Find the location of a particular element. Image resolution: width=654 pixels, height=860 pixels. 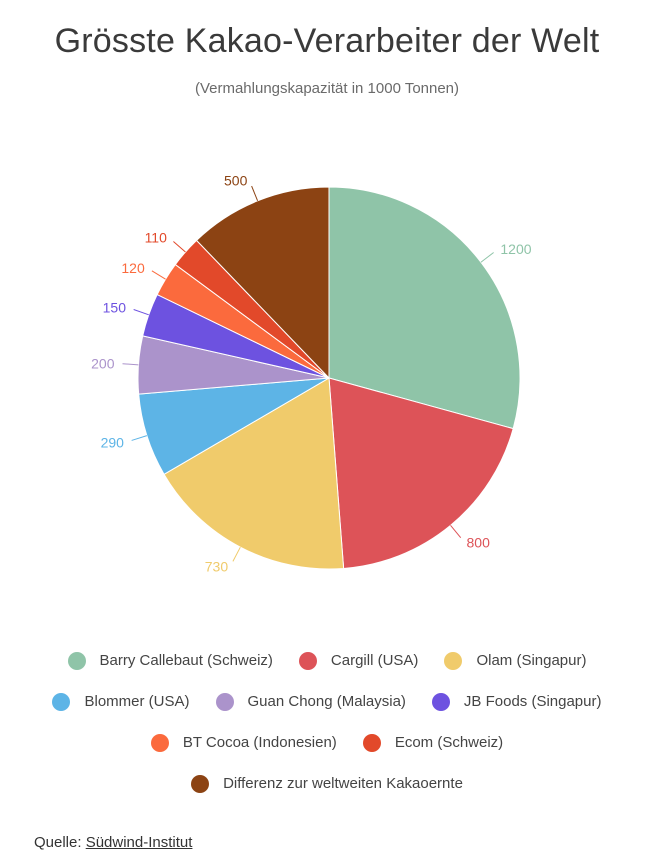

data-label: 290 is located at coordinates (113, 442).